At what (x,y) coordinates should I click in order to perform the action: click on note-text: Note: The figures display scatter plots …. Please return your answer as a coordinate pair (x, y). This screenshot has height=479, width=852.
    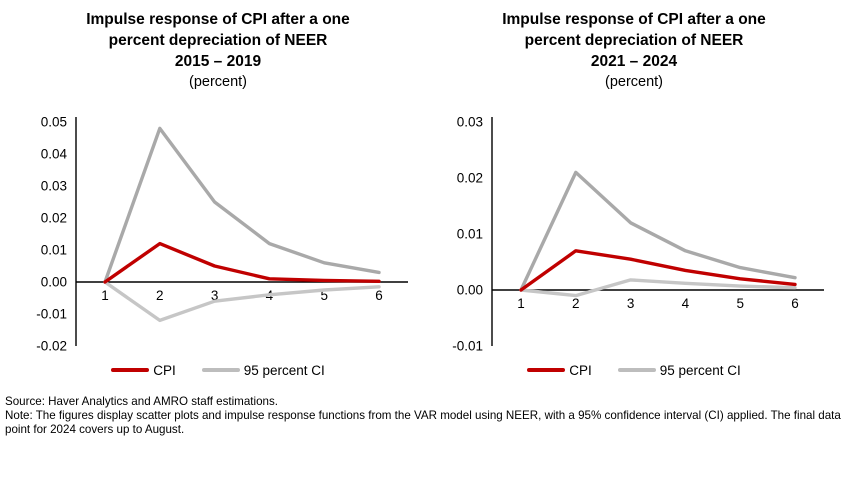
    Looking at the image, I should click on (423, 422).